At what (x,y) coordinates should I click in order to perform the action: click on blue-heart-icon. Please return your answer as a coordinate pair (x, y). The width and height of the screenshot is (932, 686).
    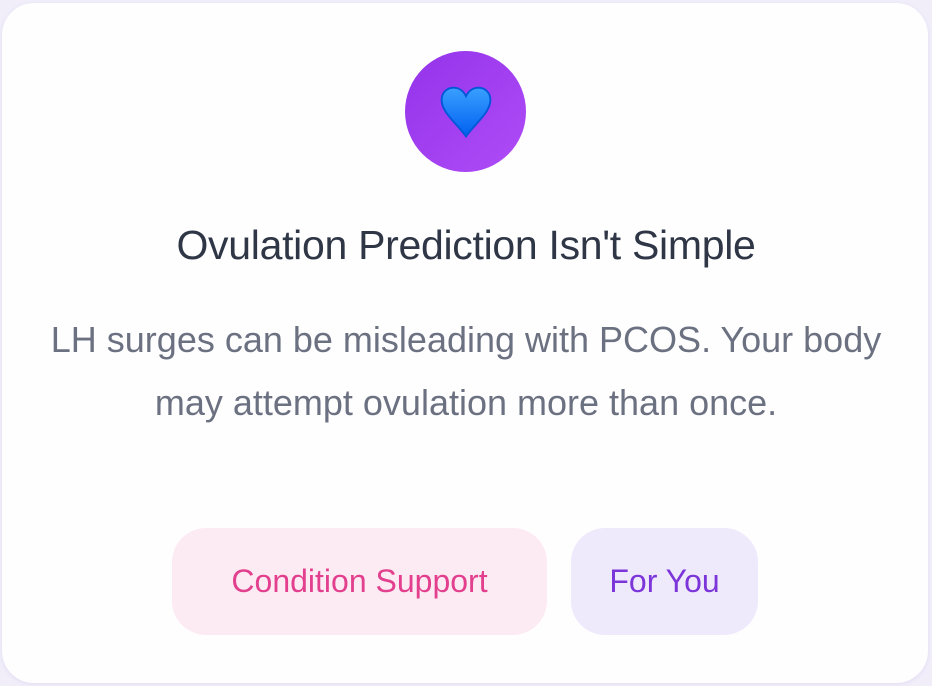
    Looking at the image, I should click on (465, 112).